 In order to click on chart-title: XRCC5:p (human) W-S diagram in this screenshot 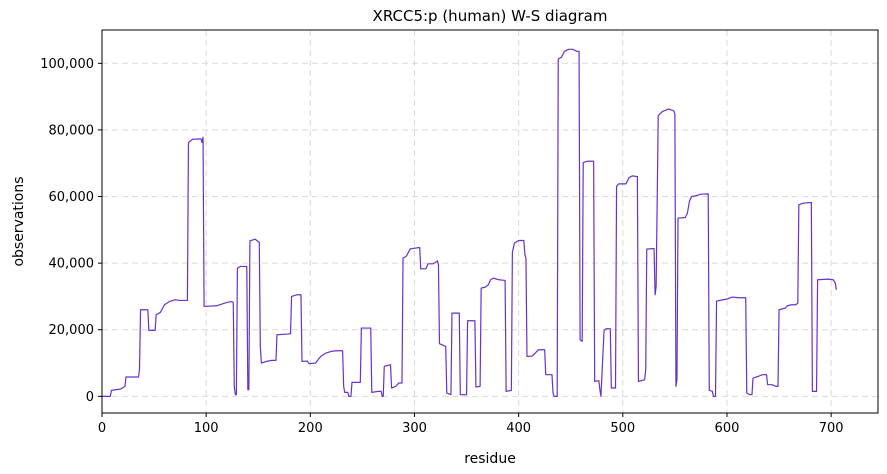, I will do `click(490, 16)`.